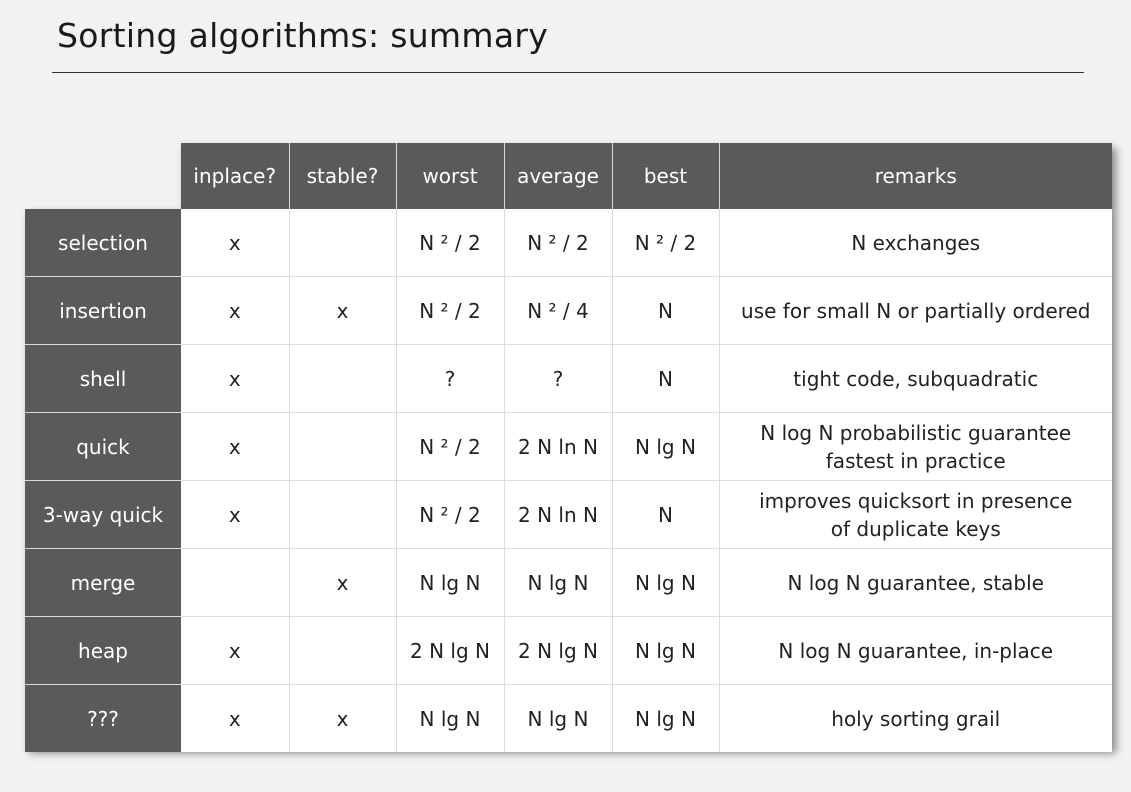 The image size is (1131, 792). I want to click on remark-line: fastest in practice, so click(915, 460).